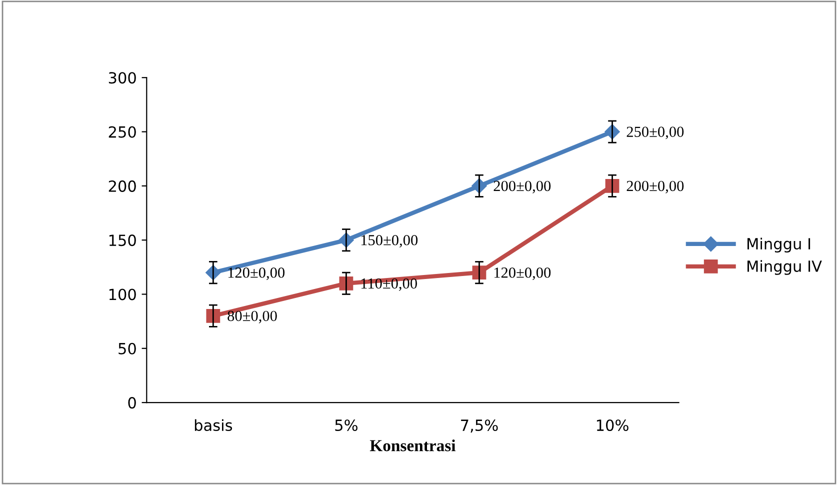 The image size is (838, 485). What do you see at coordinates (122, 78) in the screenshot?
I see `y-tick-label: 300` at bounding box center [122, 78].